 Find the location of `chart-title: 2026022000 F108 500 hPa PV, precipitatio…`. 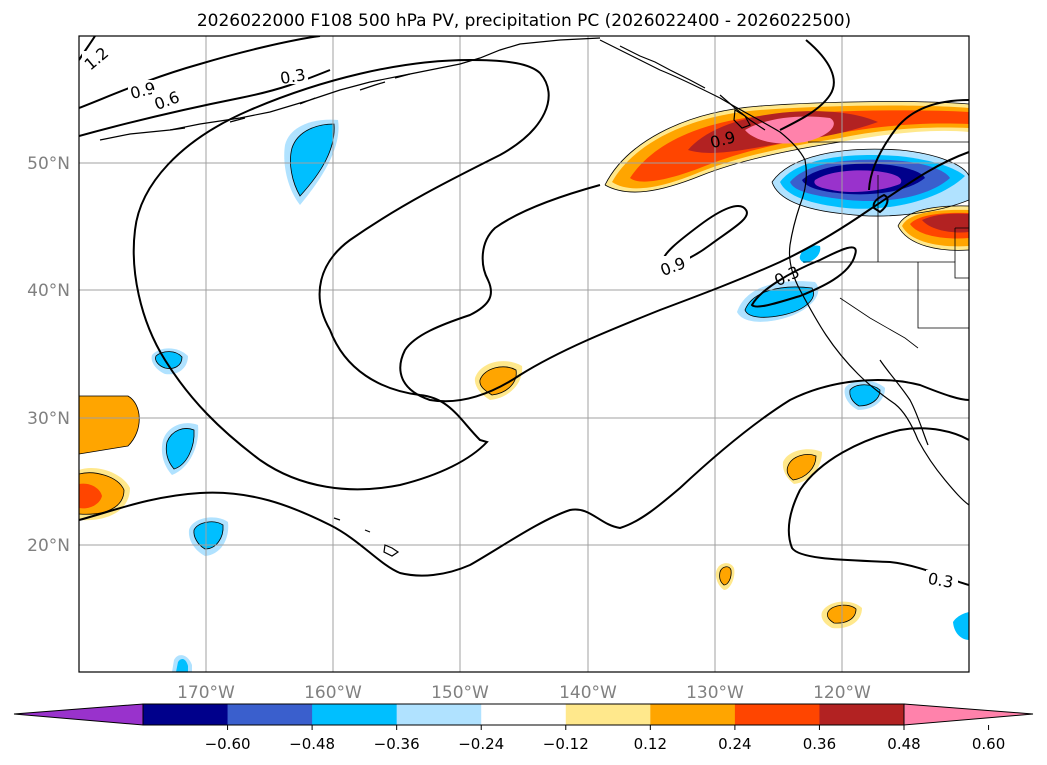

chart-title: 2026022000 F108 500 hPa PV, precipitatio… is located at coordinates (524, 21).